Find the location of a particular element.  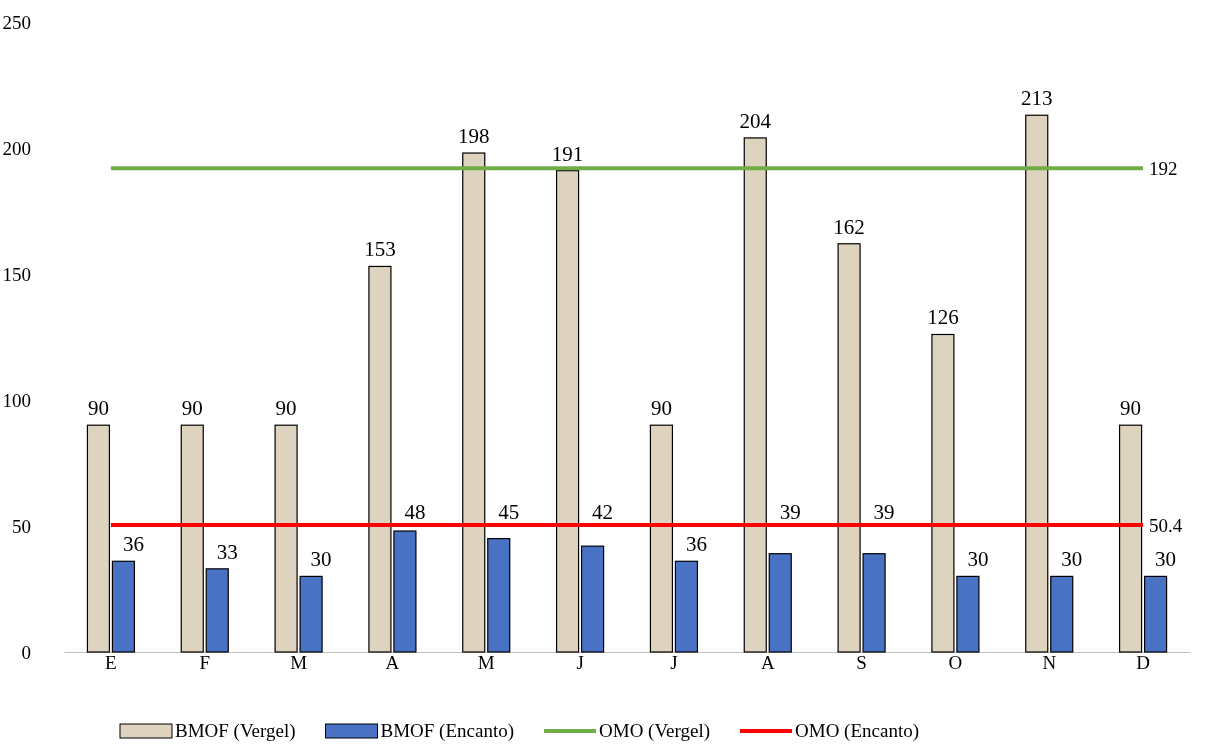

data-label: 191 is located at coordinates (567, 153).